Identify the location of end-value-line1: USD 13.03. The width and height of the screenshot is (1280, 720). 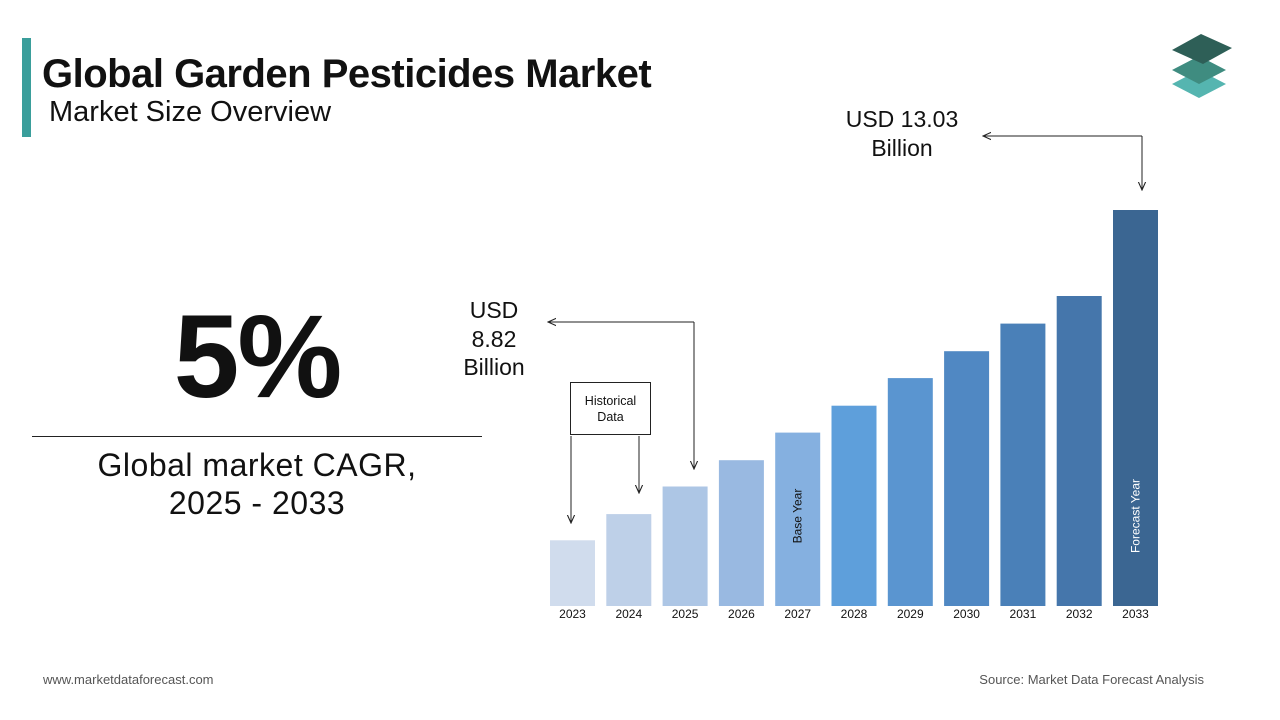
(902, 119).